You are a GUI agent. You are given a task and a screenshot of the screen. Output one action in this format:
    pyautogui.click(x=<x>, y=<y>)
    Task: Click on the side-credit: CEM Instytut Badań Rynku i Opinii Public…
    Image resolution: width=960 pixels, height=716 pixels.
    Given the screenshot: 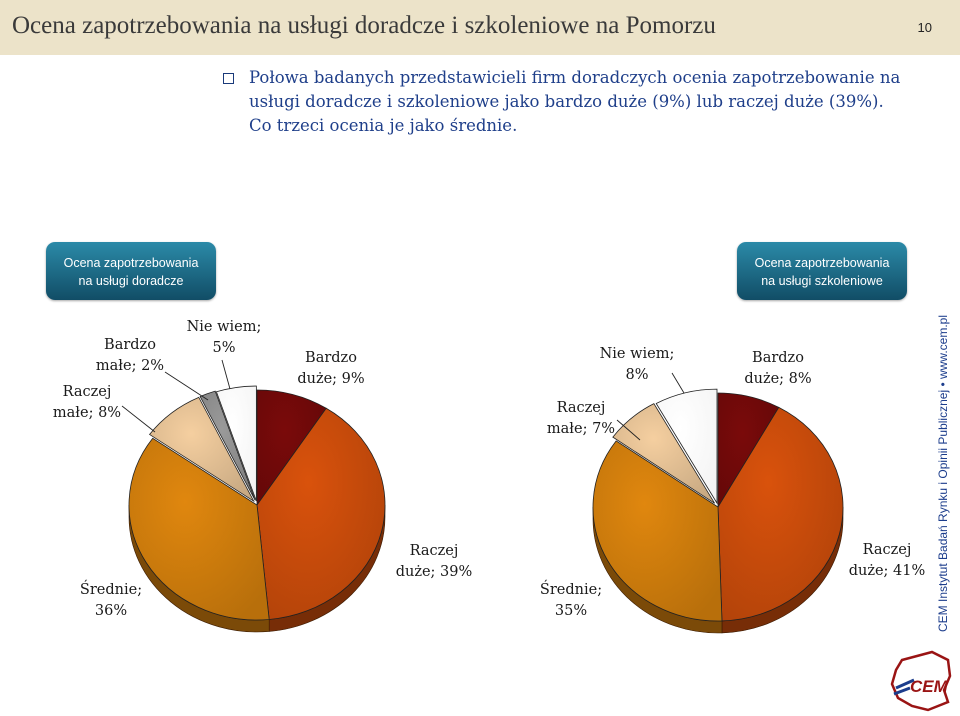 What is the action you would take?
    pyautogui.click(x=943, y=473)
    